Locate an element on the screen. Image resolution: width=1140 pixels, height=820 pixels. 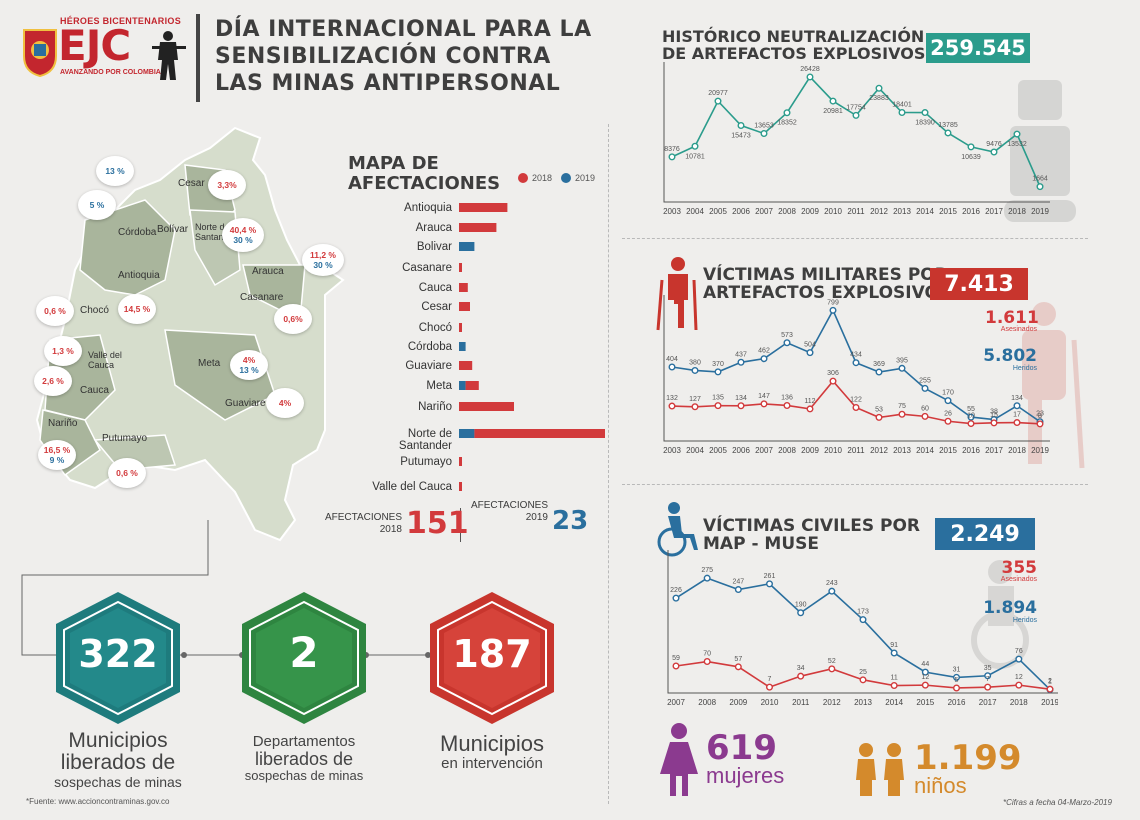
horizontal-divider is located at coordinates (855, 238).